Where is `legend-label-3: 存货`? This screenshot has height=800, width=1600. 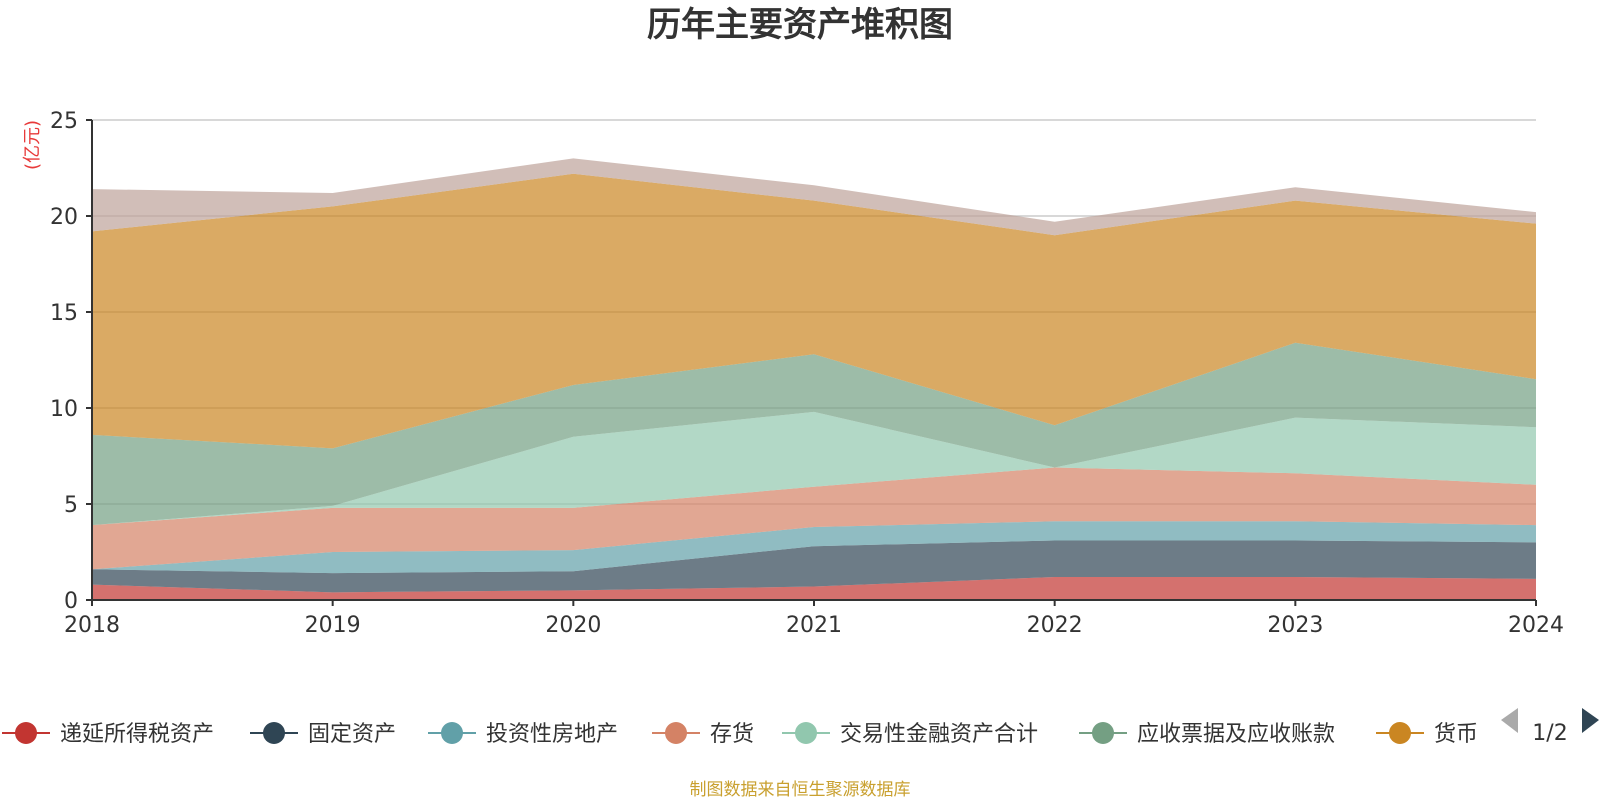 legend-label-3: 存货 is located at coordinates (732, 734).